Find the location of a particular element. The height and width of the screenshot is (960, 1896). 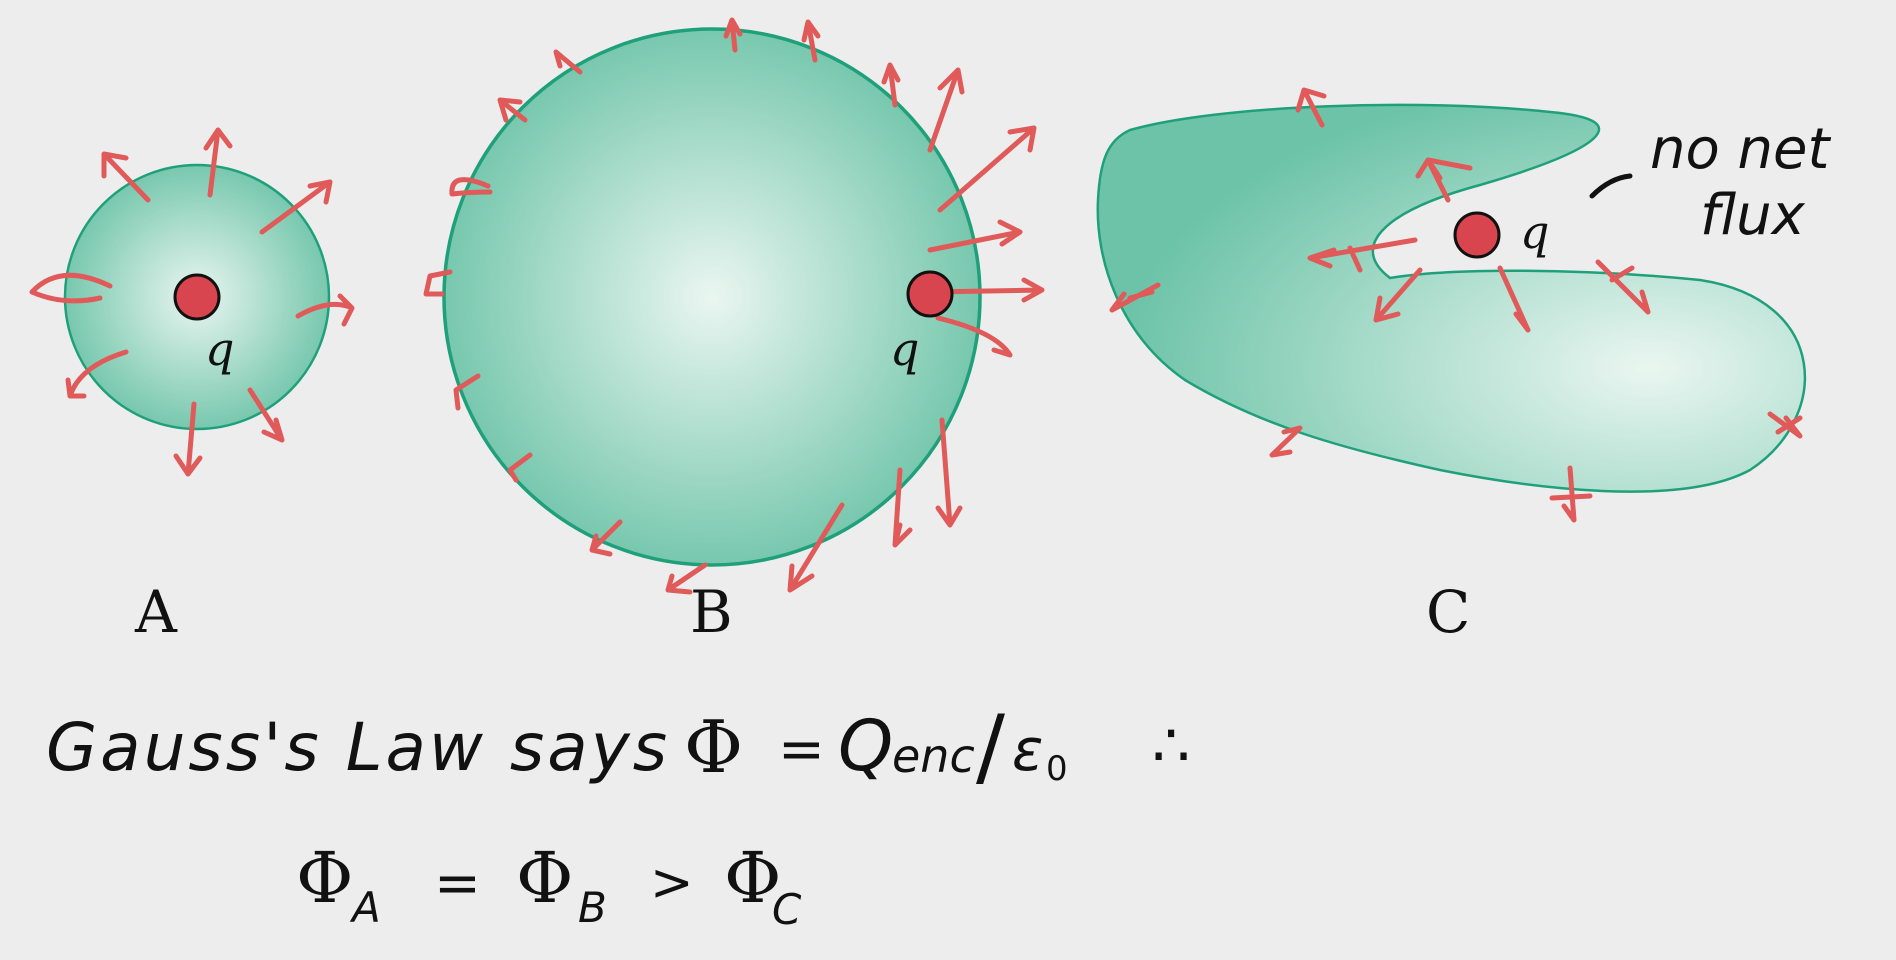

equation1-slash: / is located at coordinates (990, 747).